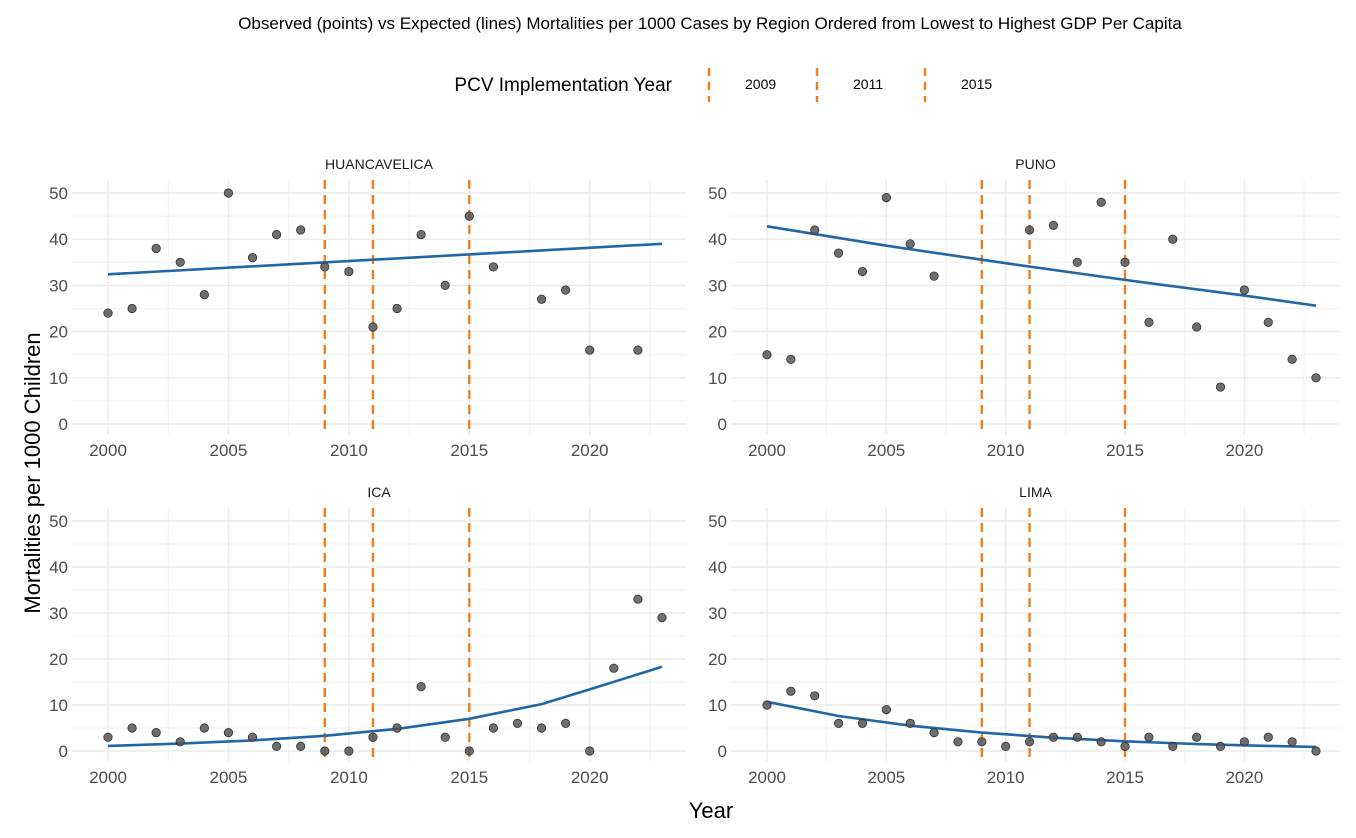 Image resolution: width=1356 pixels, height=838 pixels. What do you see at coordinates (277, 746) in the screenshot?
I see `observed-point-2007` at bounding box center [277, 746].